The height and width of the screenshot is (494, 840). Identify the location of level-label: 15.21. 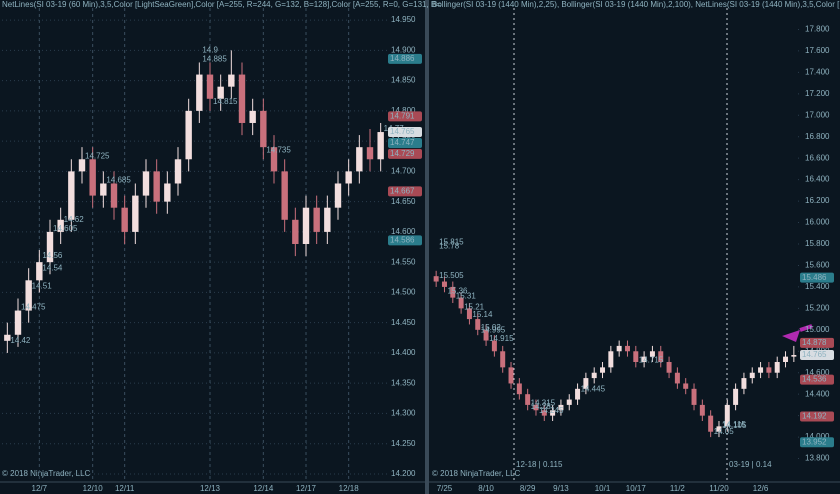
(474, 306).